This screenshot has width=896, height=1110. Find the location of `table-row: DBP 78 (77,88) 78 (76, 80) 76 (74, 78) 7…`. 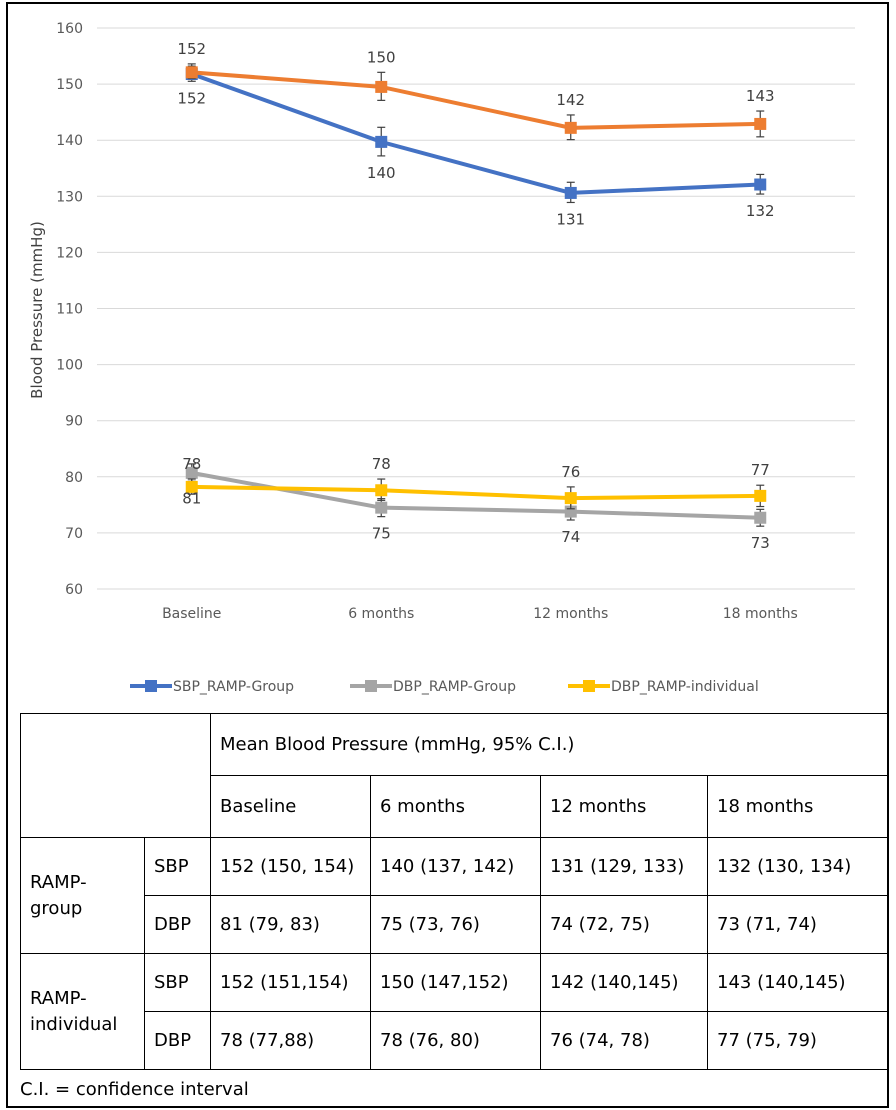

table-row: DBP 78 (77,88) 78 (76, 80) 76 (74, 78) 7… is located at coordinates (455, 1040).